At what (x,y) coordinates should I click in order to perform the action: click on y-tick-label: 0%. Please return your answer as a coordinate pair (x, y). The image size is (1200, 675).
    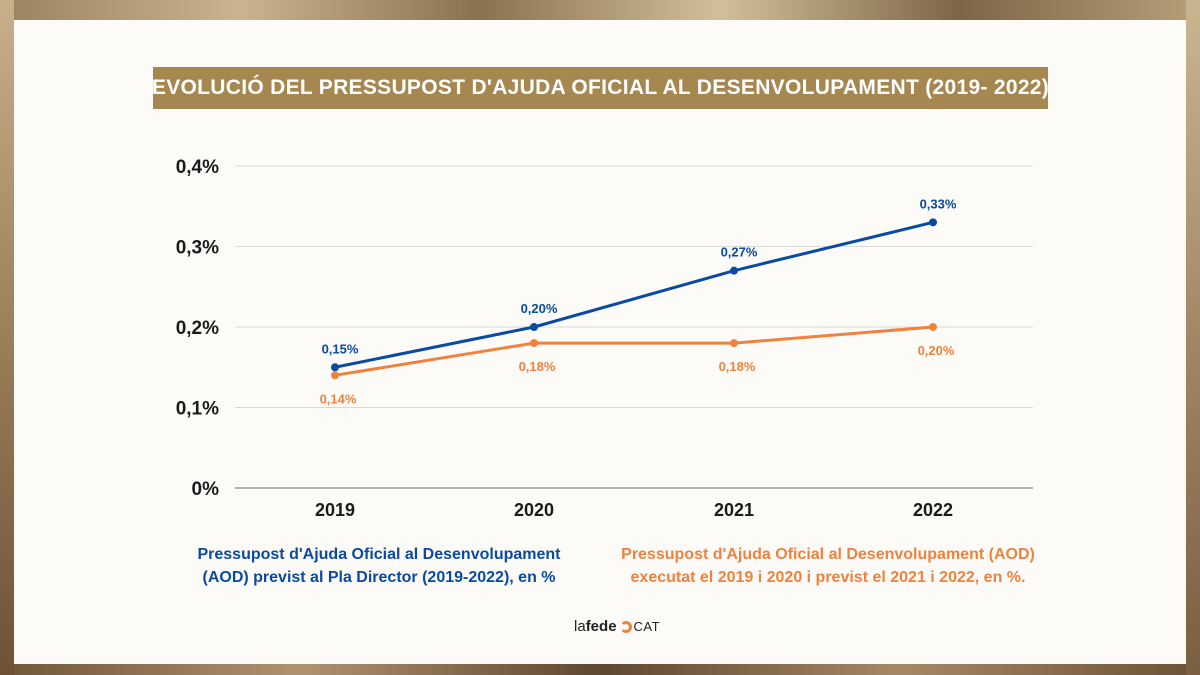
    Looking at the image, I should click on (206, 489).